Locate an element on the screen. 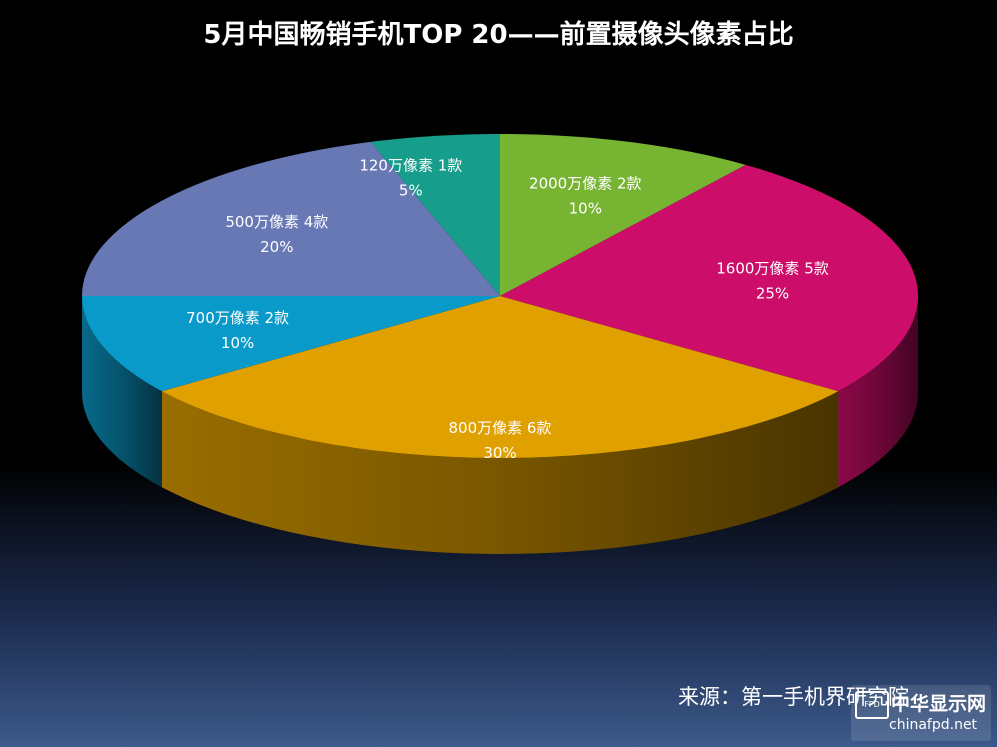 The height and width of the screenshot is (747, 997). watermark-cn: 中华显示网 is located at coordinates (939, 704).